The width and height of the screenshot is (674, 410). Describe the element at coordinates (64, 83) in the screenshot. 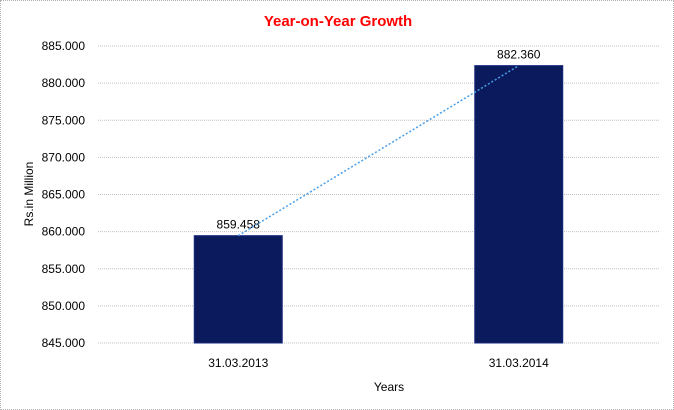

I see `y-tick-label: 880.000` at that location.